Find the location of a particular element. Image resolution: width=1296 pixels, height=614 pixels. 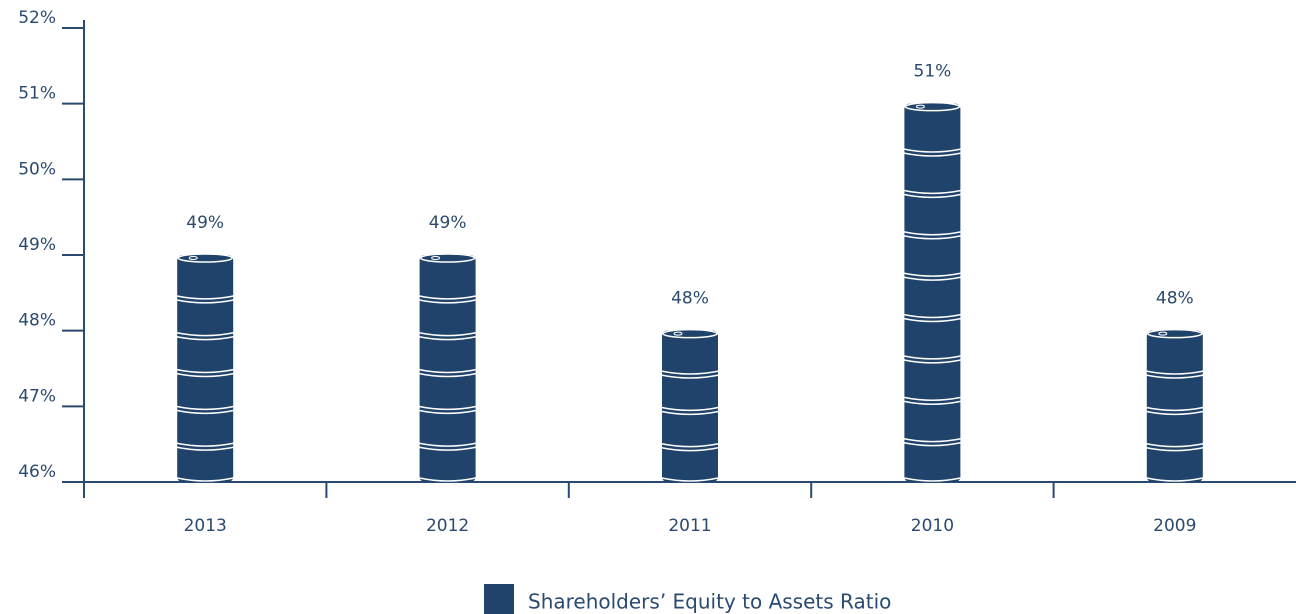

value-label: 51% is located at coordinates (933, 72).